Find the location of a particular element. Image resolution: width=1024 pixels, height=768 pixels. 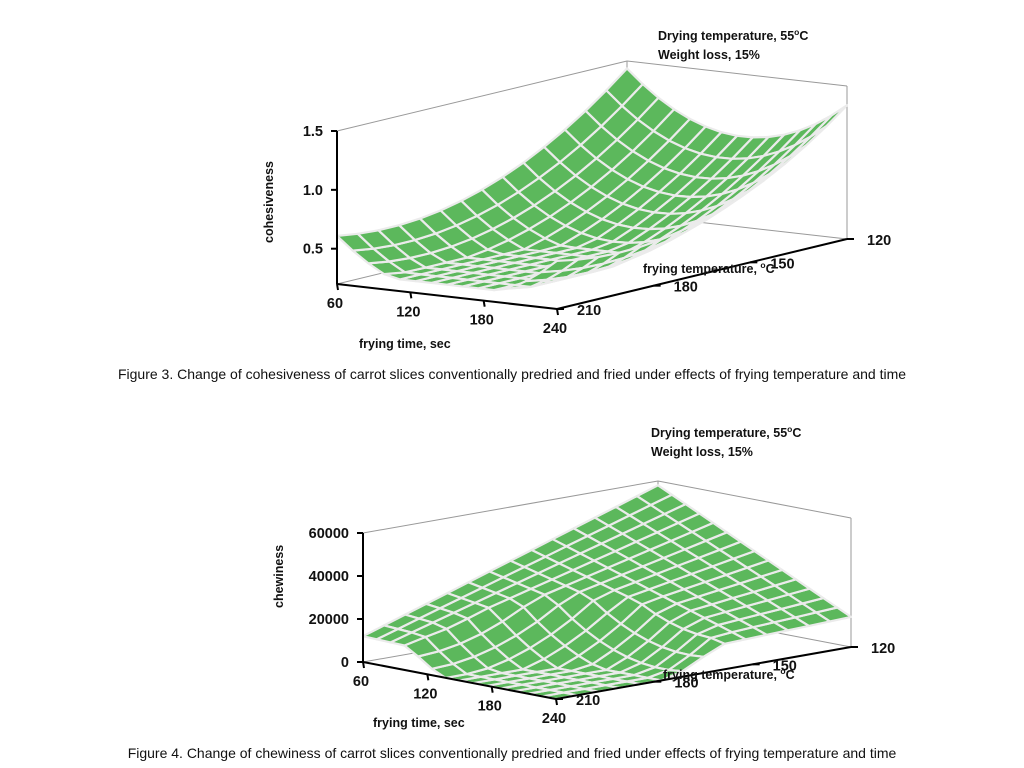

fig4-annotation-line1: Drying temperature, 55oC is located at coordinates (726, 431).